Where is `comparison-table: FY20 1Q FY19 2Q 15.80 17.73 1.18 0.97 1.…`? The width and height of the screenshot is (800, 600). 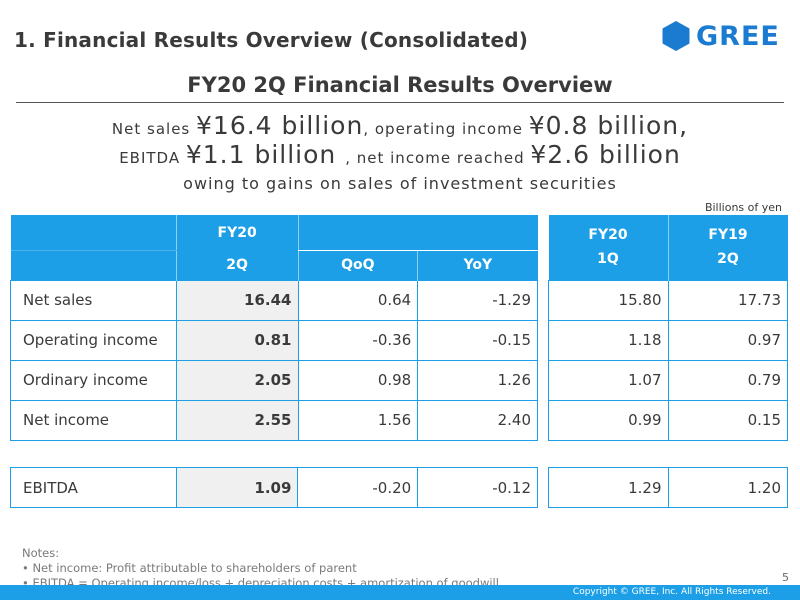
comparison-table: FY20 1Q FY19 2Q 15.80 17.73 1.18 0.97 1.… is located at coordinates (668, 328).